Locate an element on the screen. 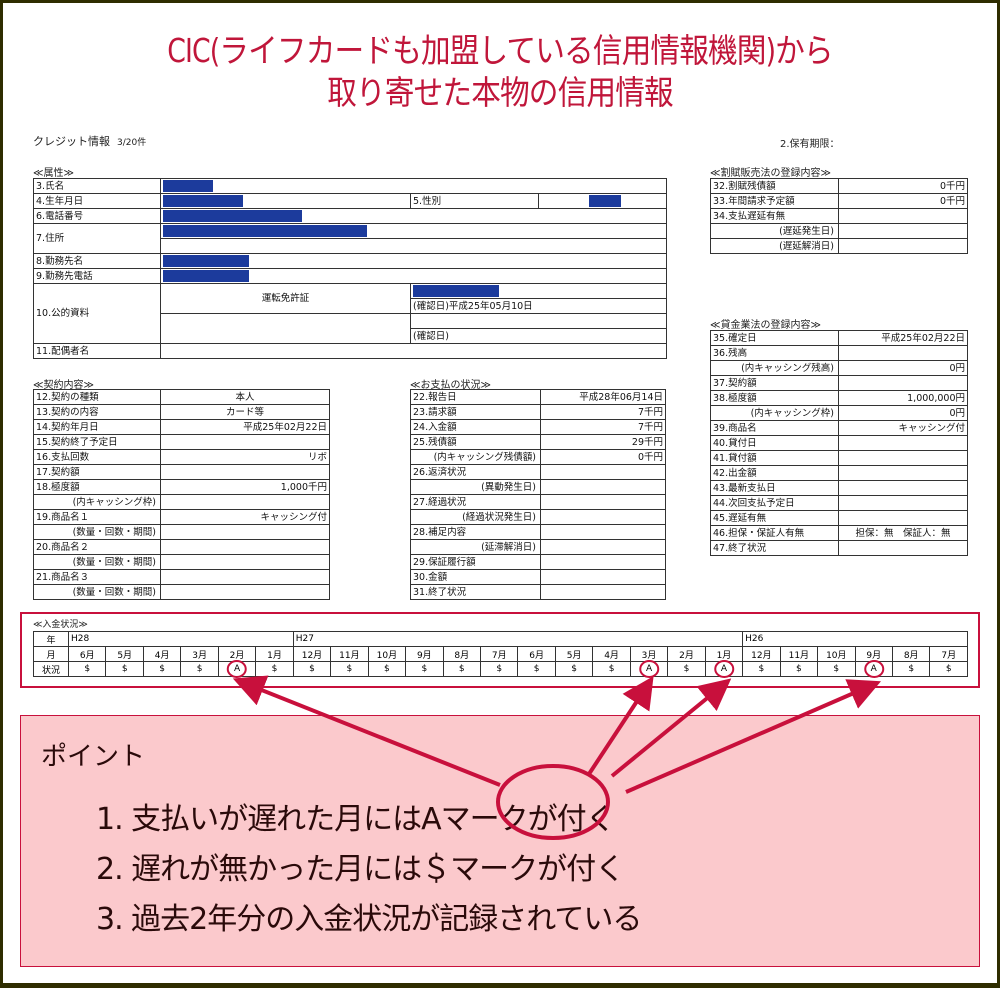 This screenshot has width=1000, height=988. row-value: 7千円 is located at coordinates (603, 412).